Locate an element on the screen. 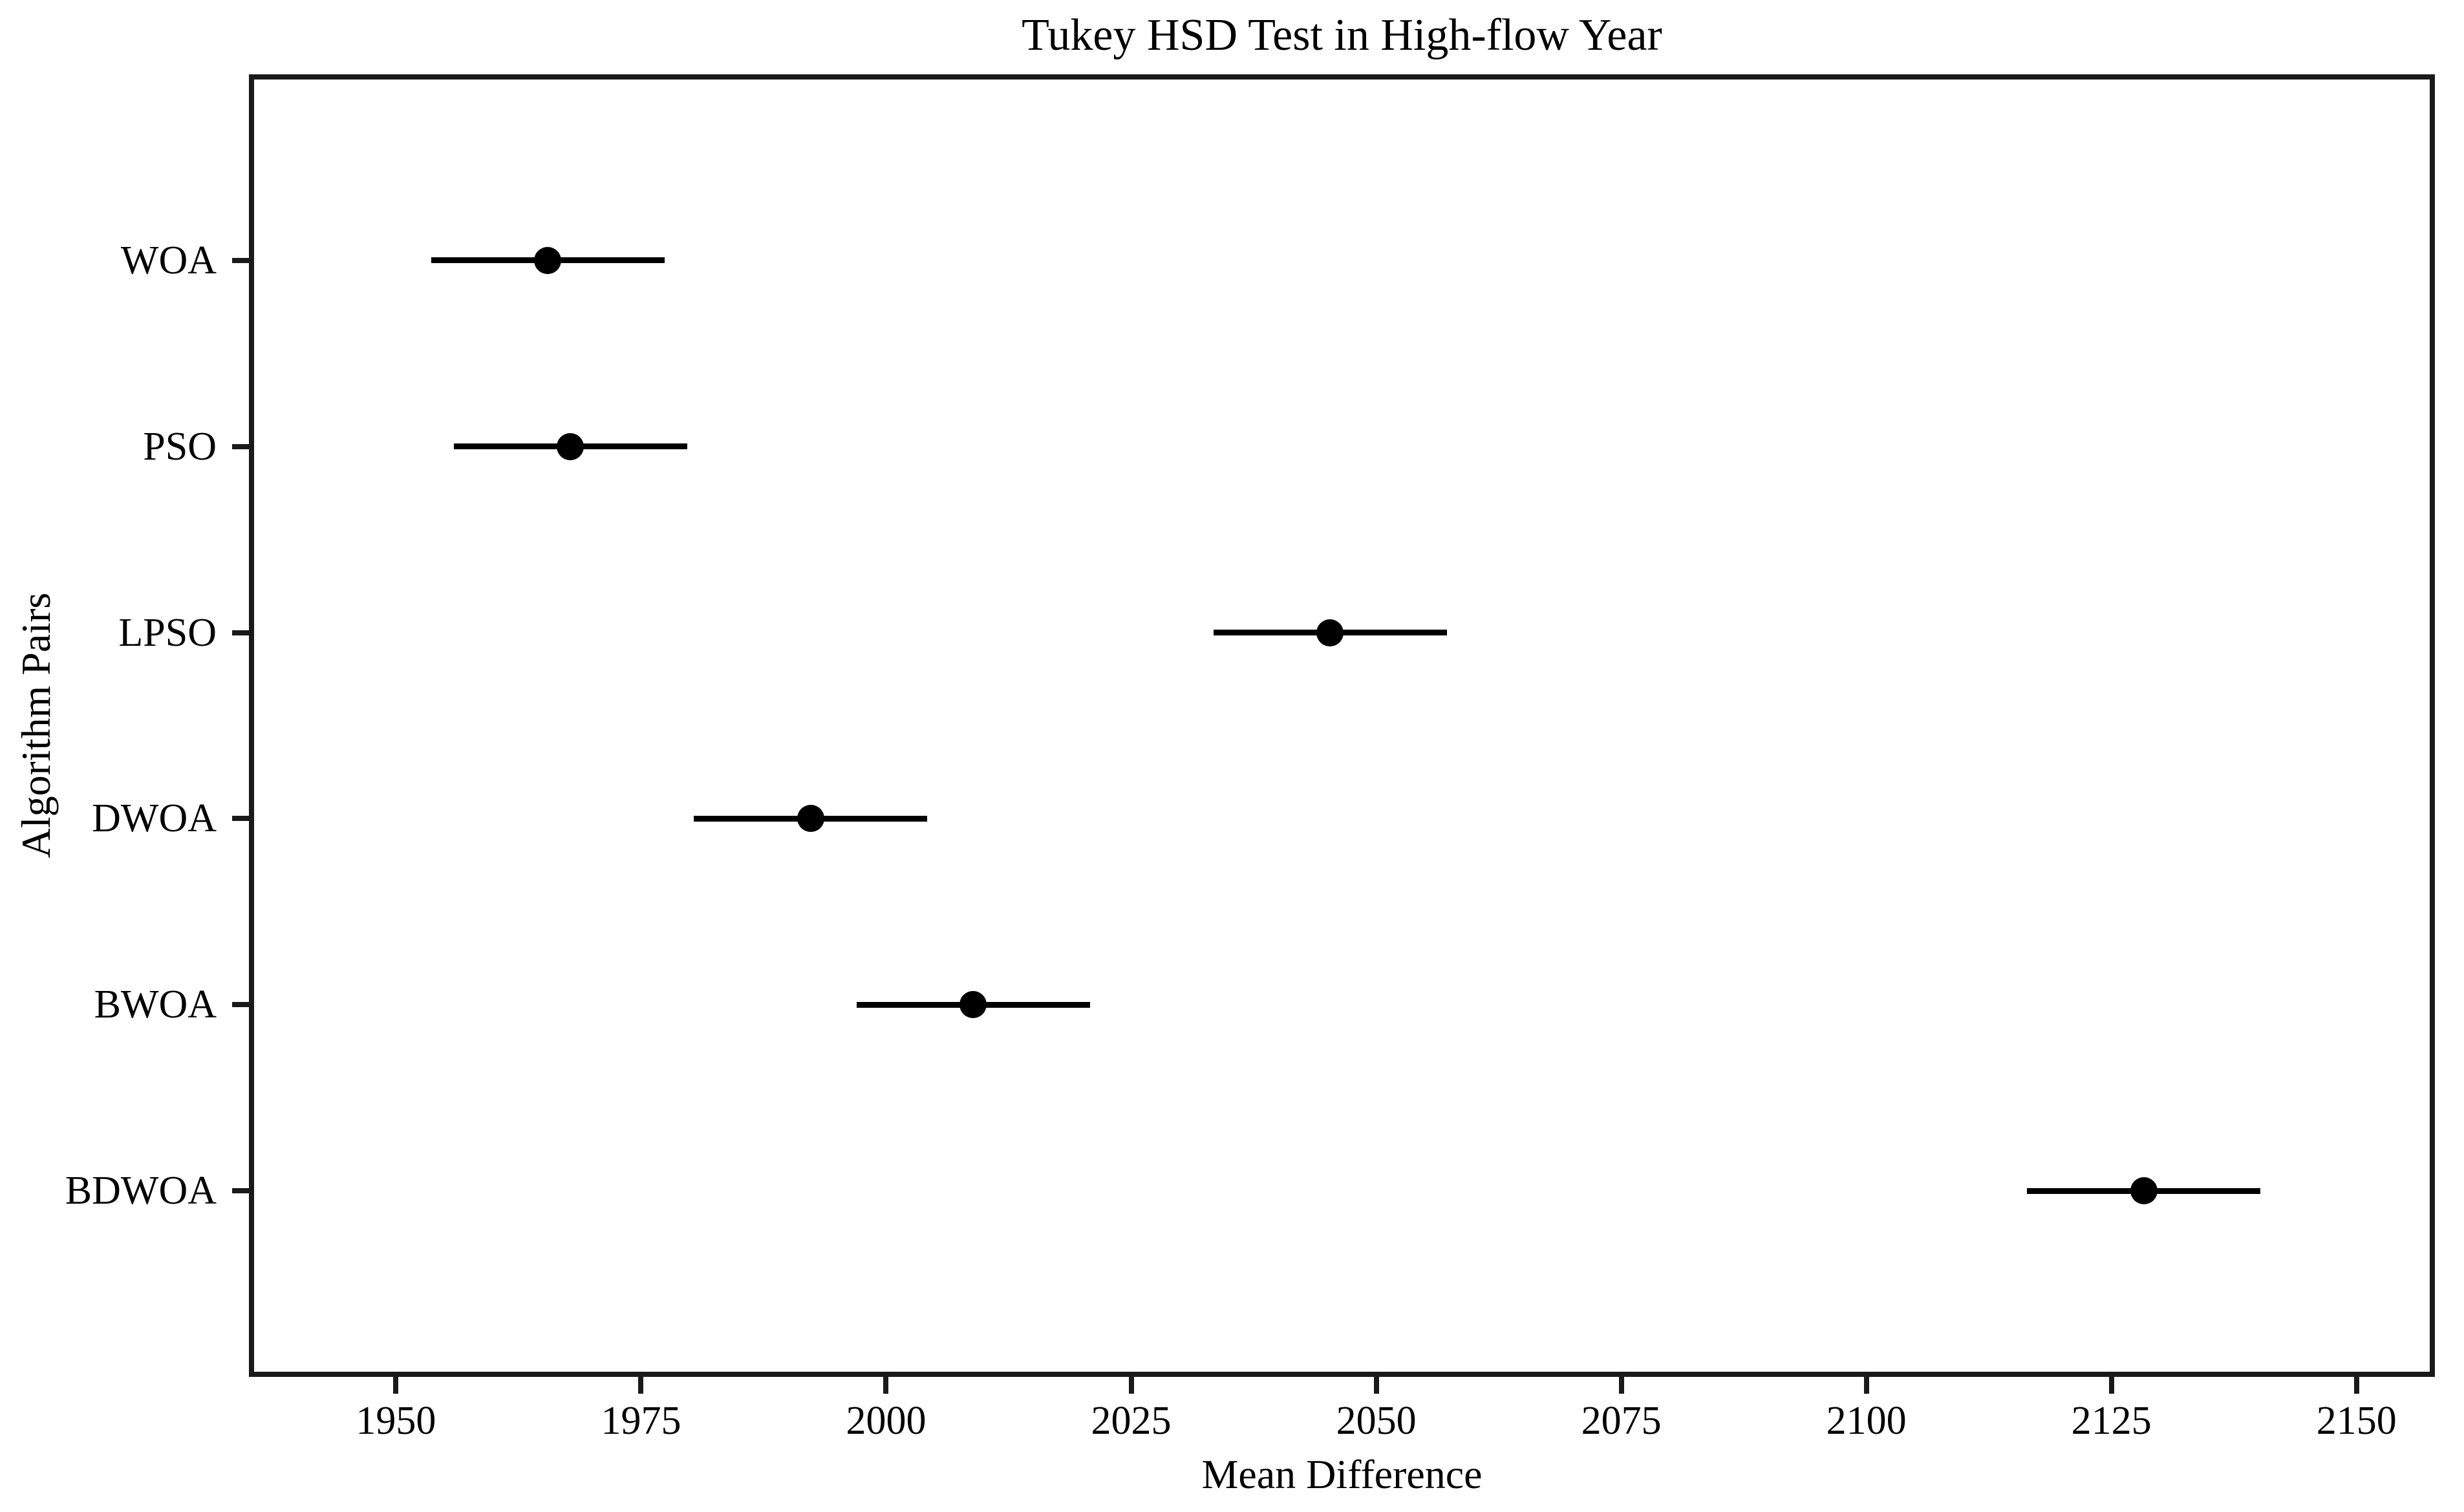  x-tick-label: 2050 is located at coordinates (1376, 1421).